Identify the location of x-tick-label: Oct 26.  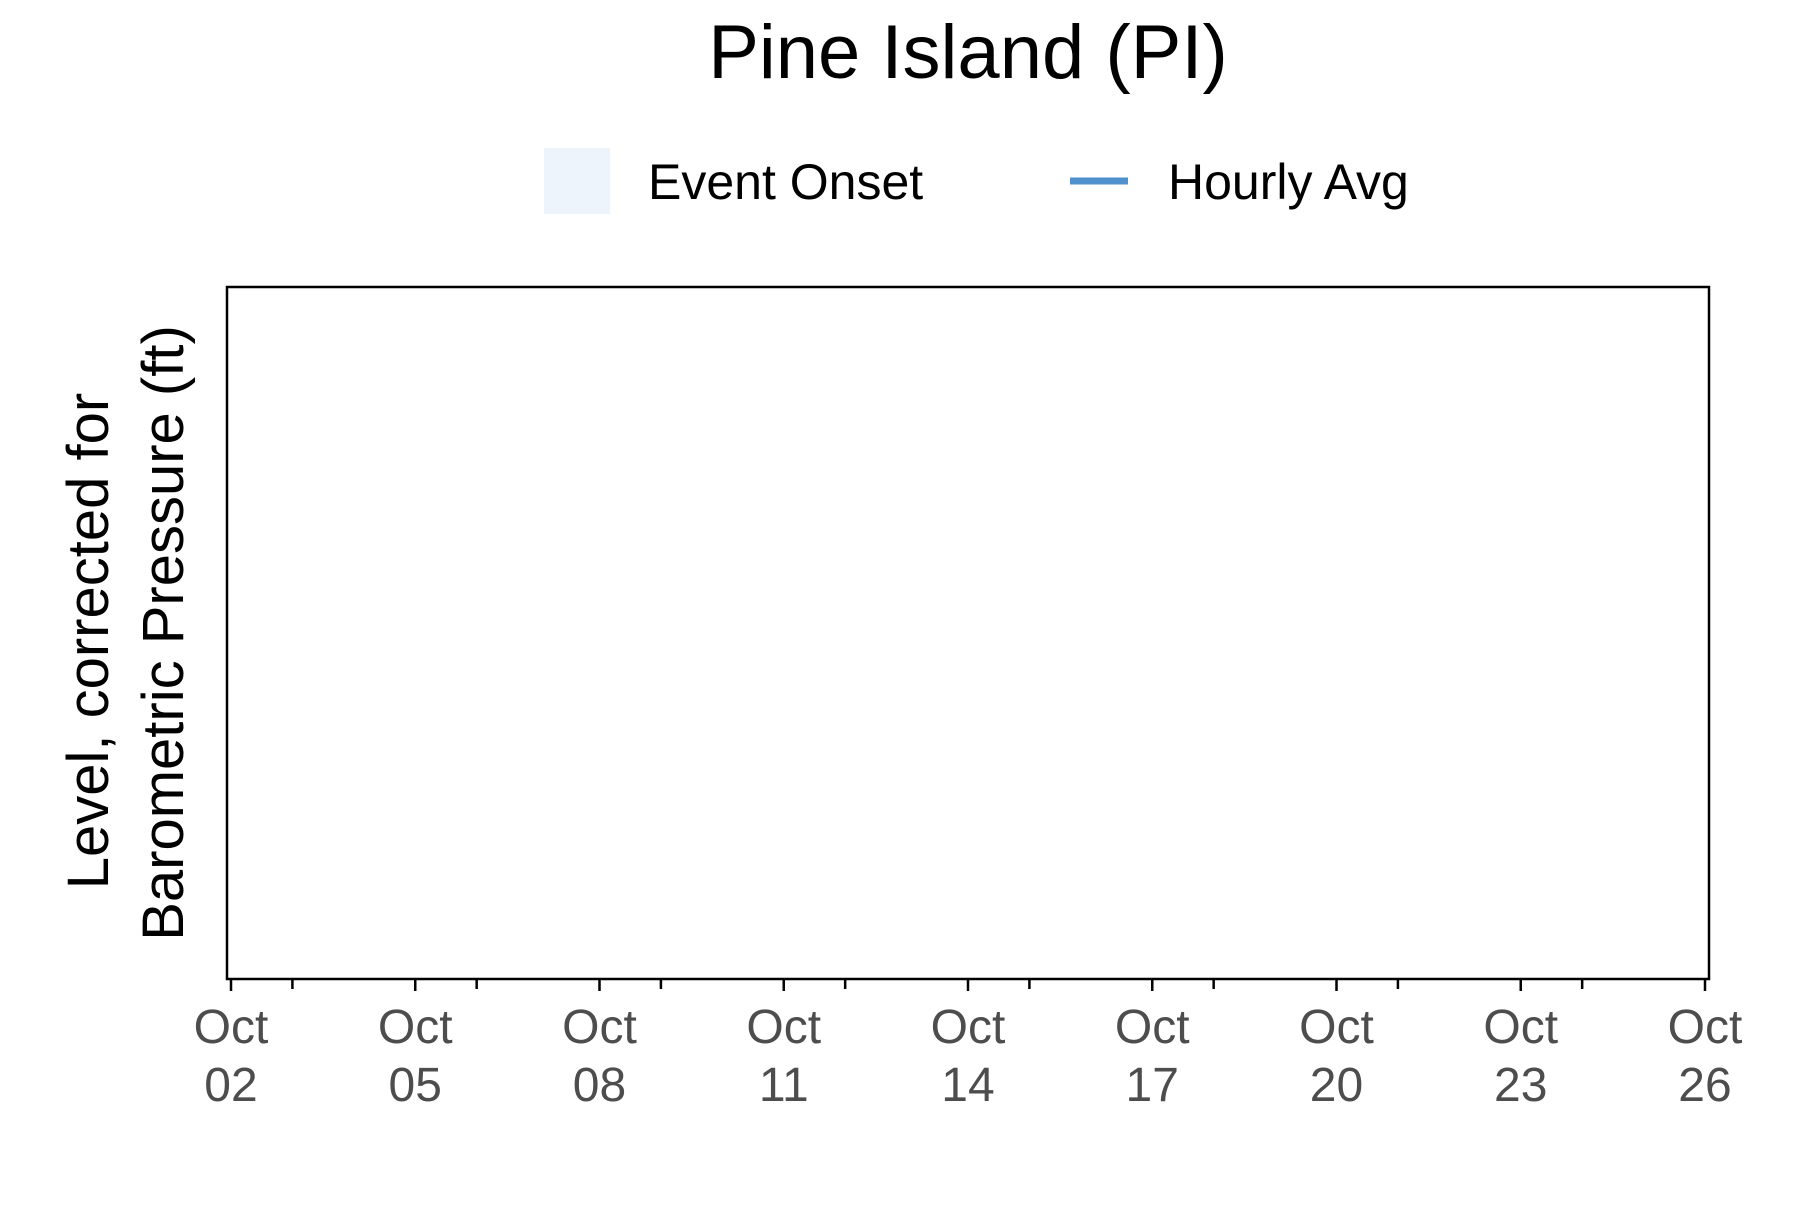
(1705, 1056).